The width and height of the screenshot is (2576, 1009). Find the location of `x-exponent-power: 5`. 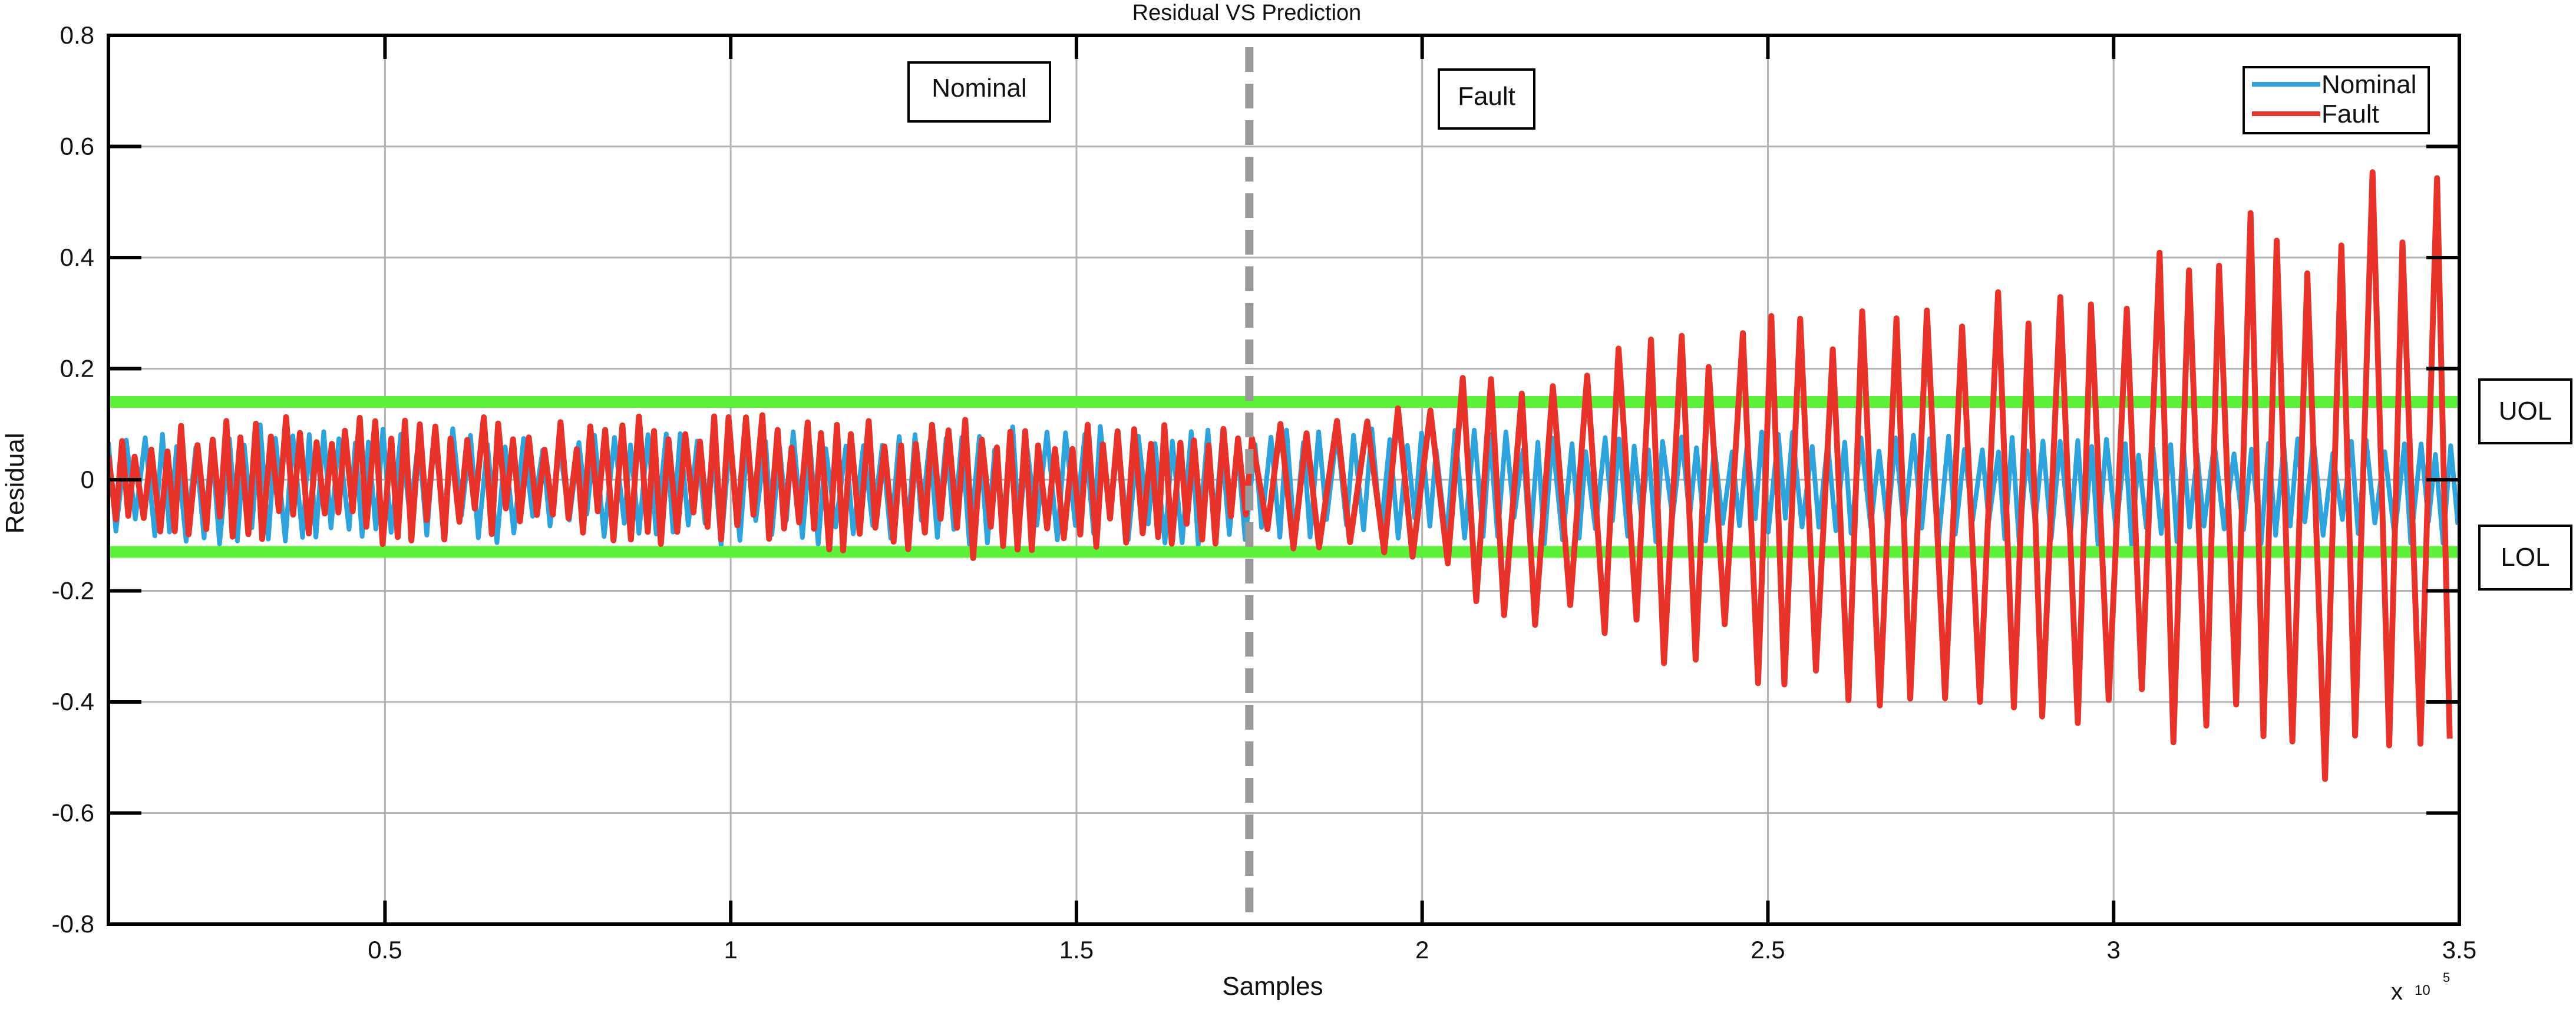

x-exponent-power: 5 is located at coordinates (2446, 978).